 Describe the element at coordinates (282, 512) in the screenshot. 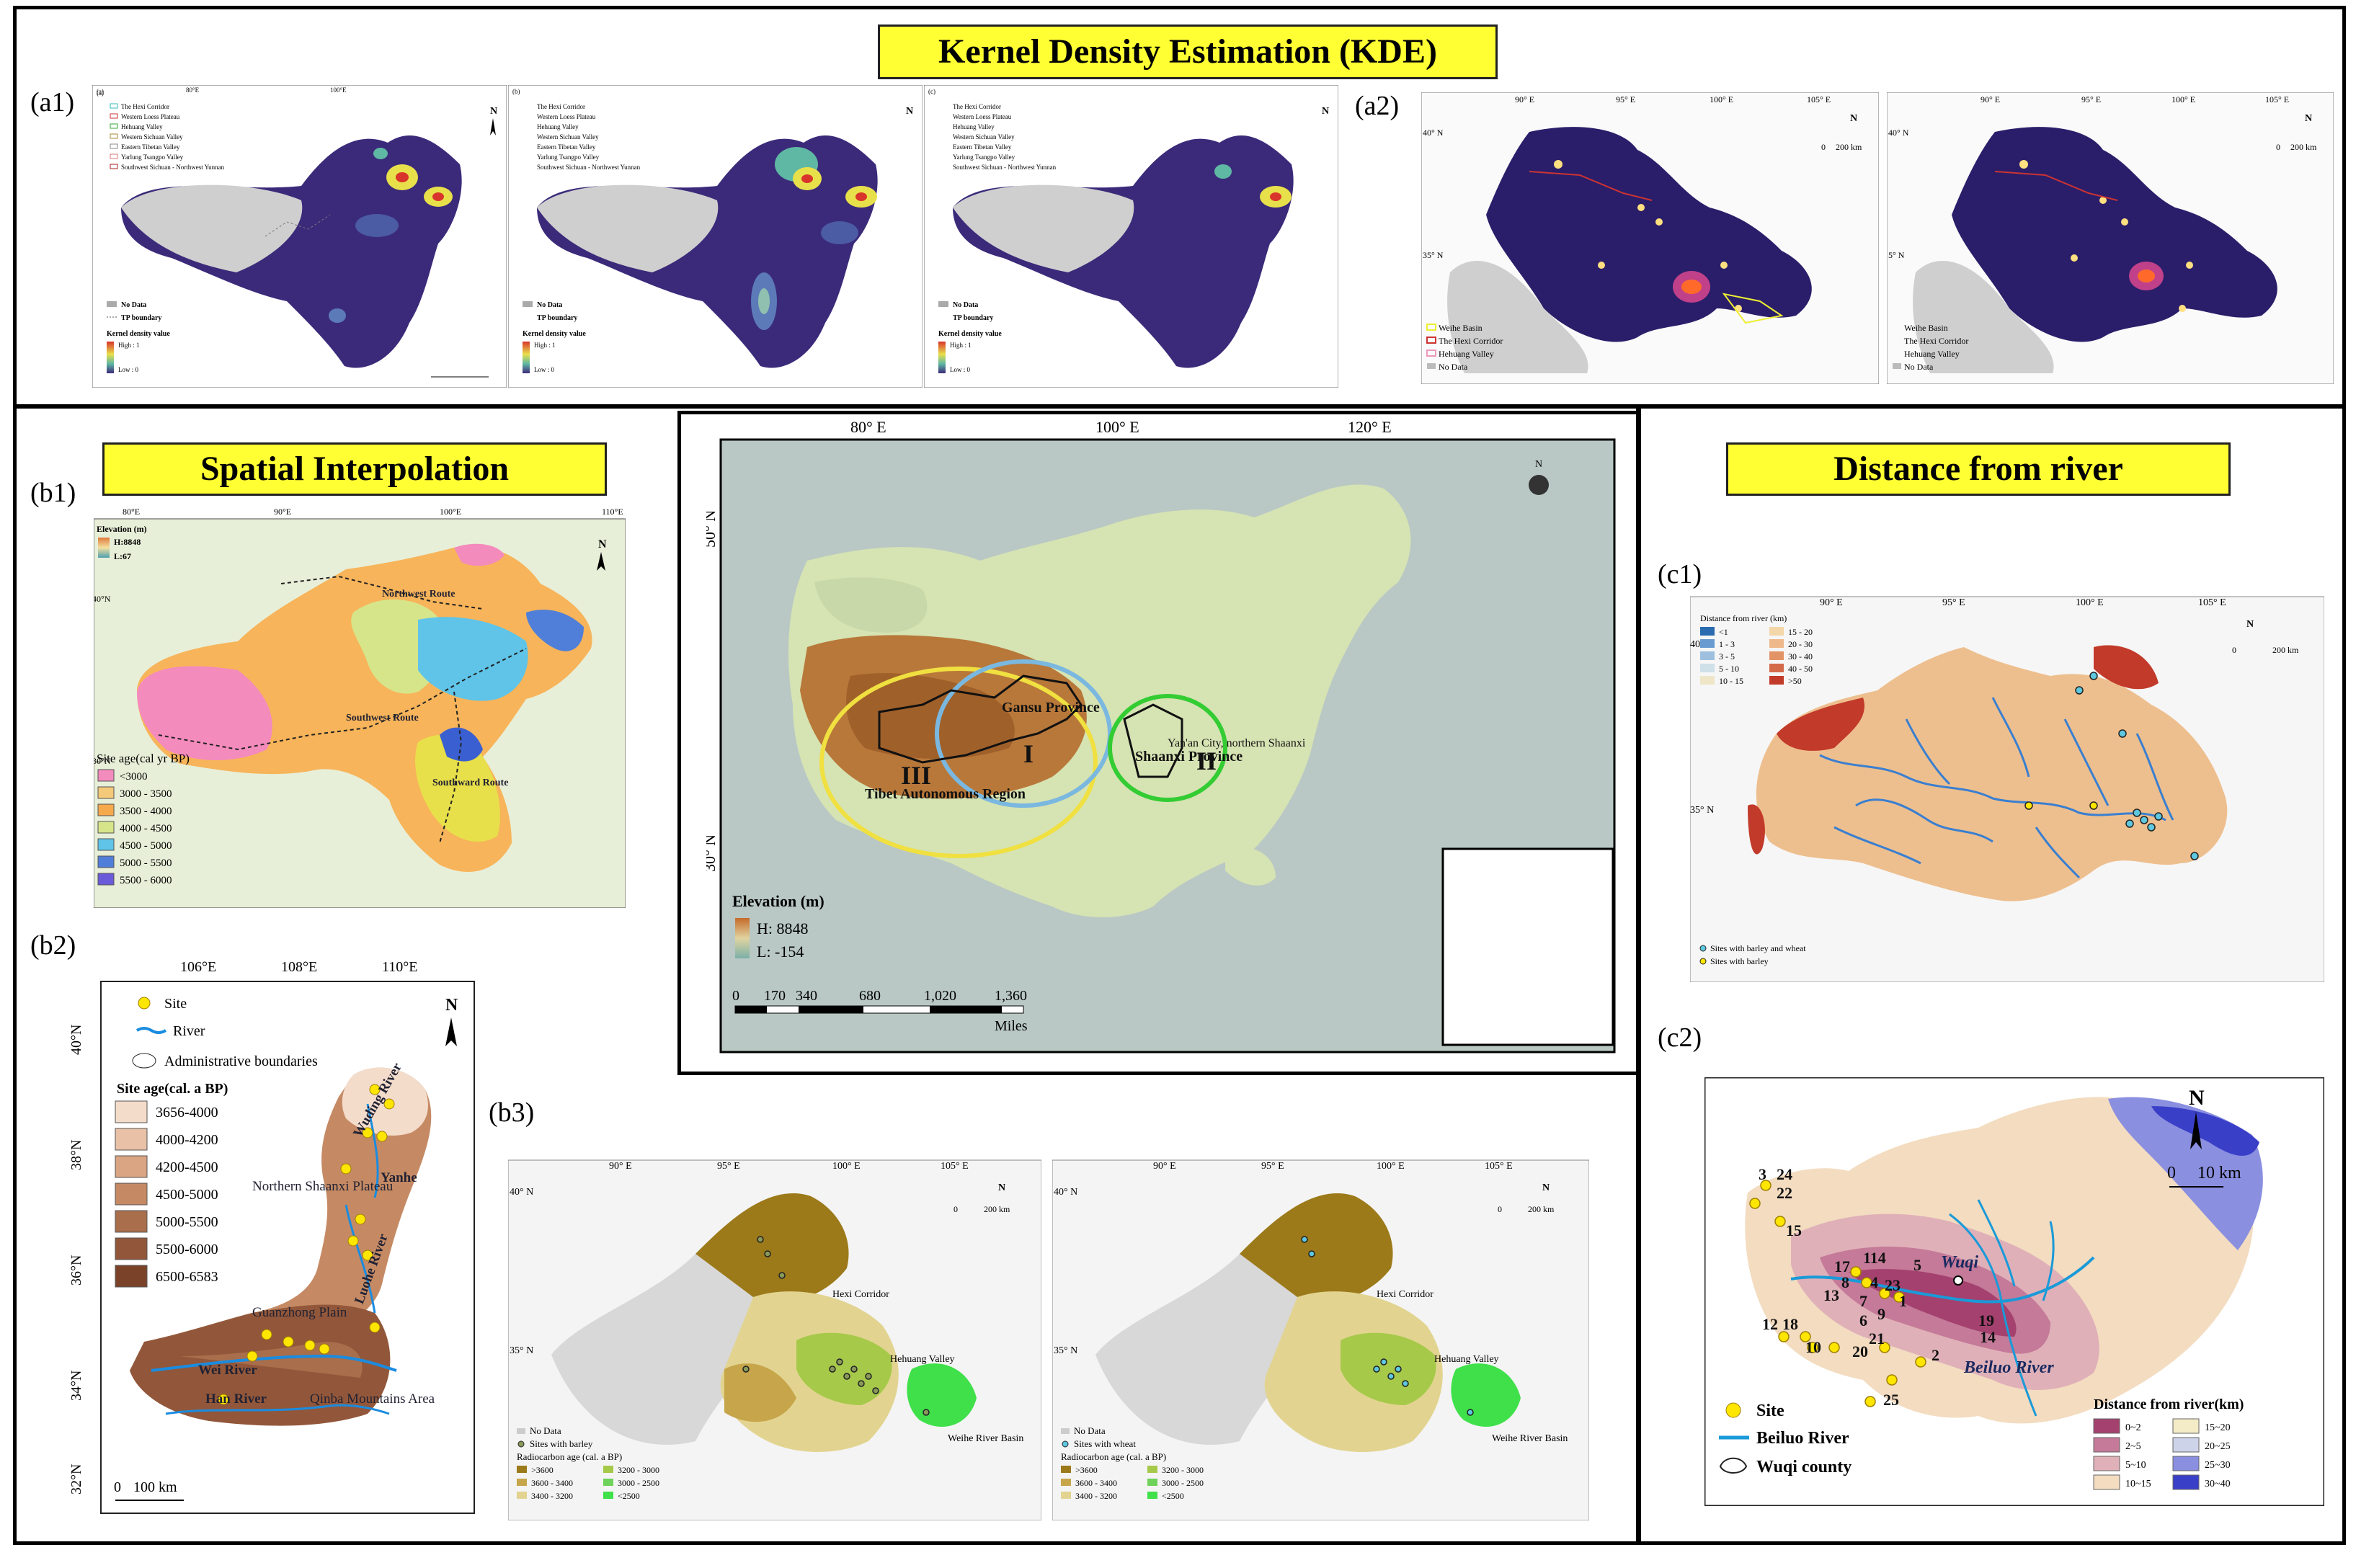

I see `lon-label: 90°E` at that location.